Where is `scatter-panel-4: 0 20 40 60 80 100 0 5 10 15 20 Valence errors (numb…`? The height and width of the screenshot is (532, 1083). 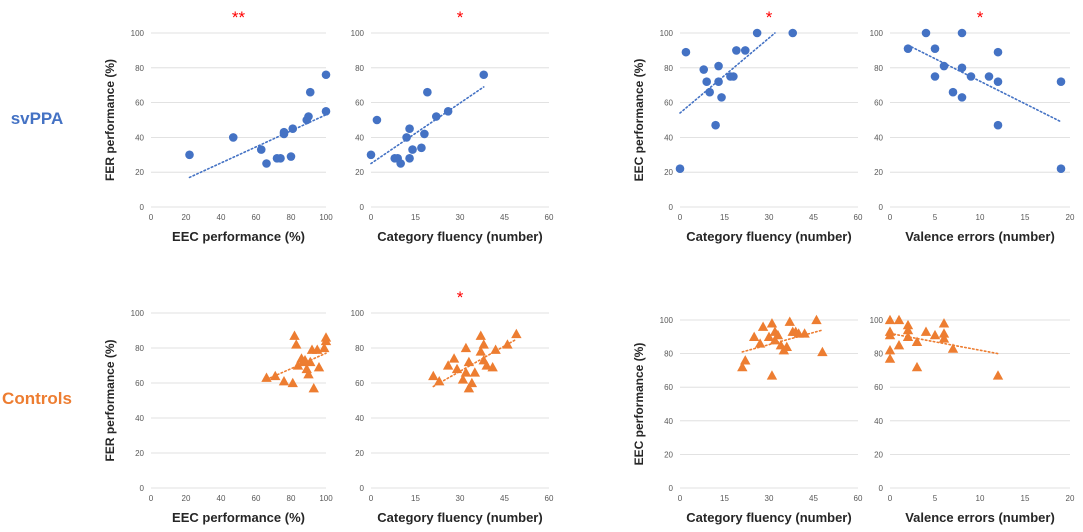
scatter-panel-4: 0 20 40 60 80 100 0 5 10 15 20 Valence errors (numb… is located at coordinates (972, 126).